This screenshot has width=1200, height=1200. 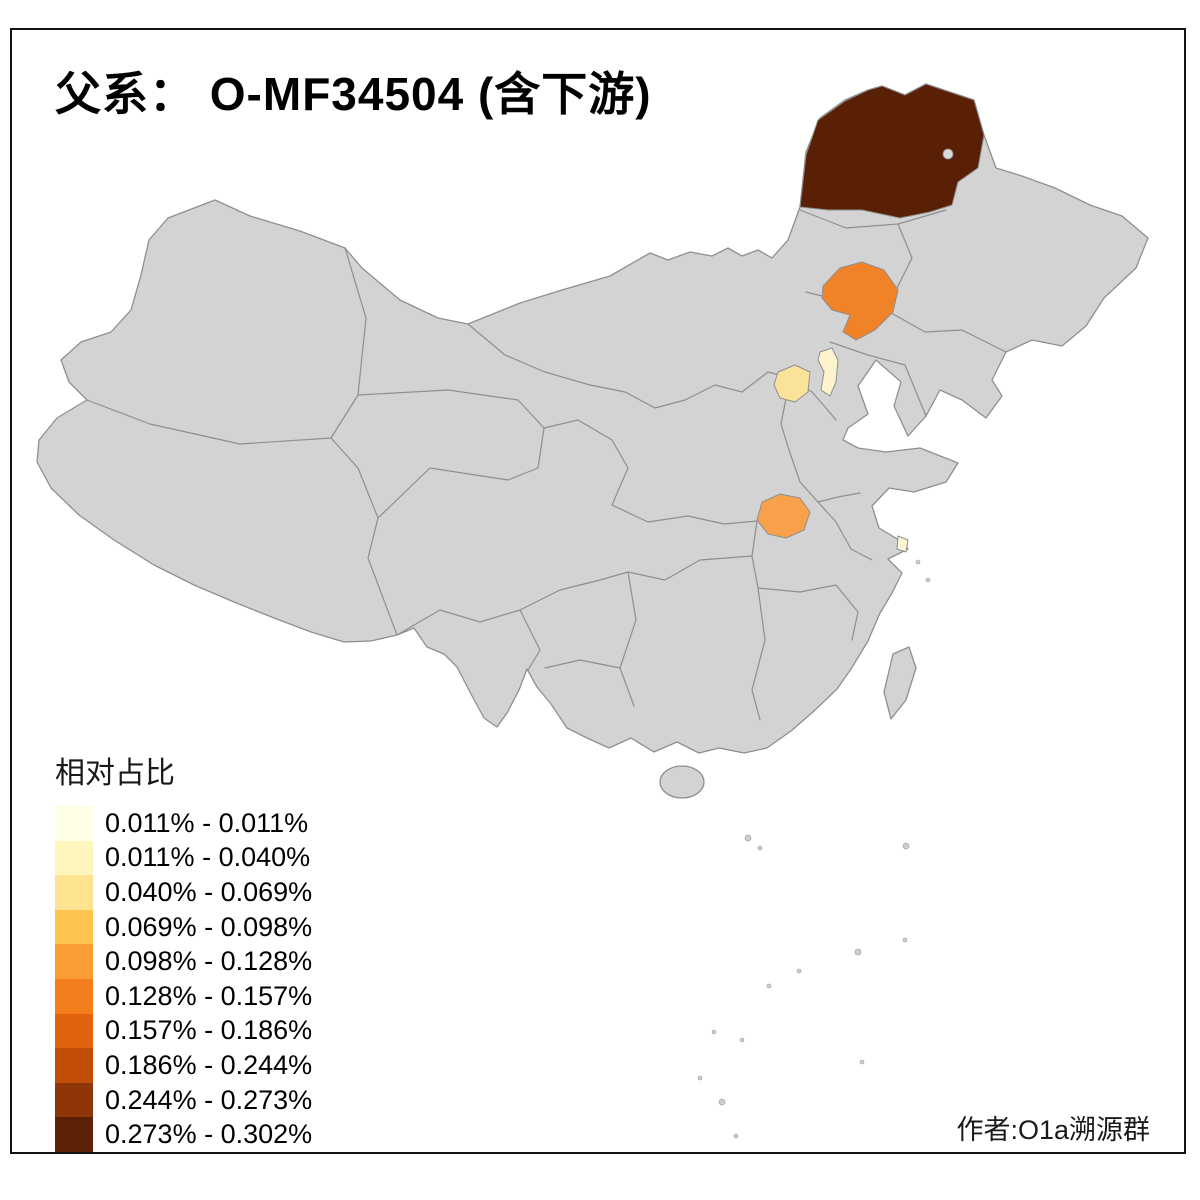 I want to click on legend-row: 0.186% - 0.244%, so click(x=183, y=1065).